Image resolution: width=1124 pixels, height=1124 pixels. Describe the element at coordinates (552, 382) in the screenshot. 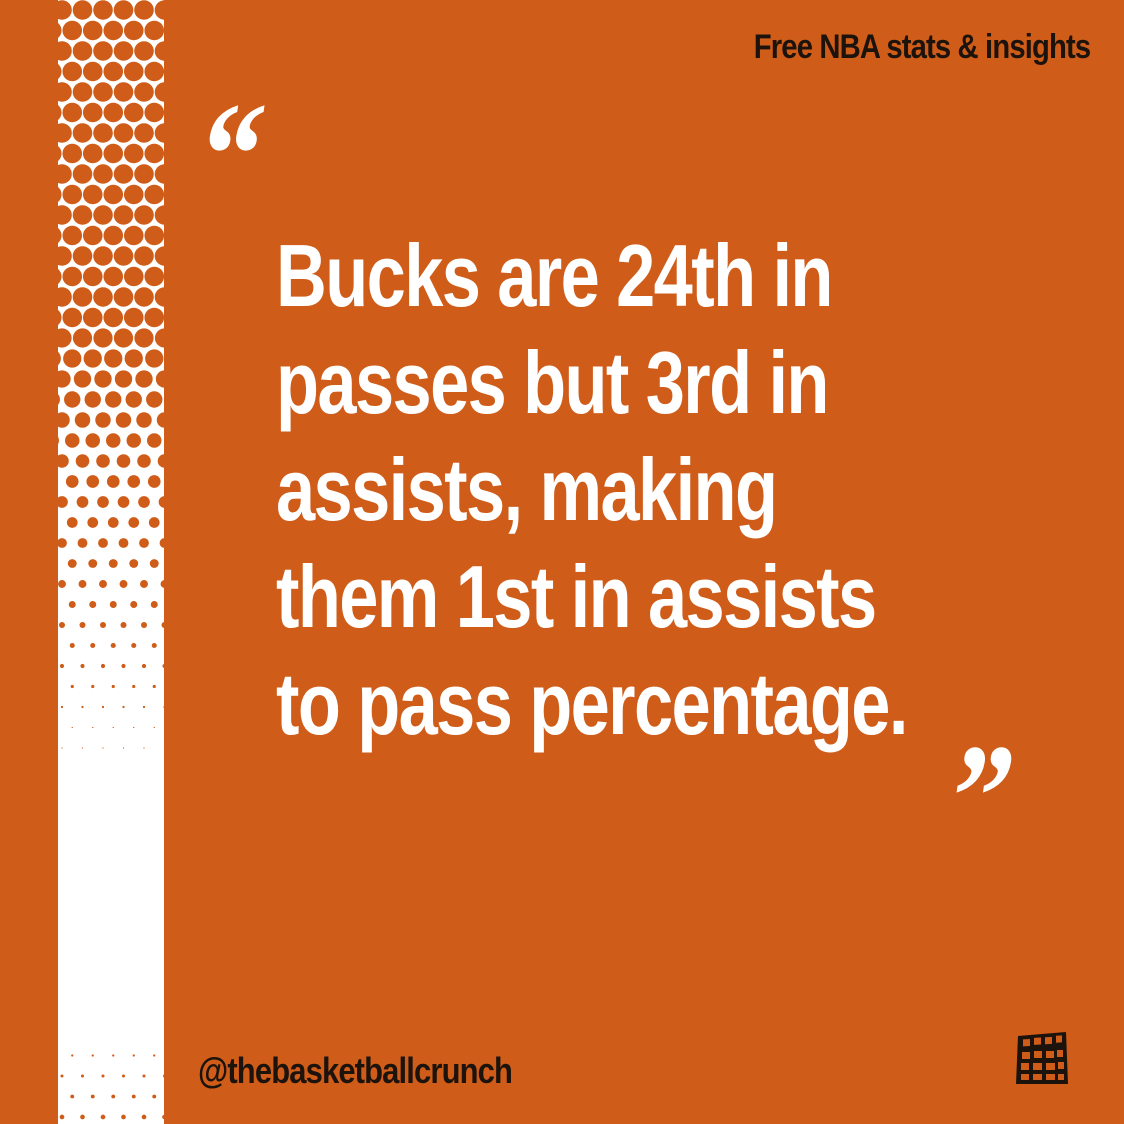

I see `quote-line: passes but 3rd in` at that location.